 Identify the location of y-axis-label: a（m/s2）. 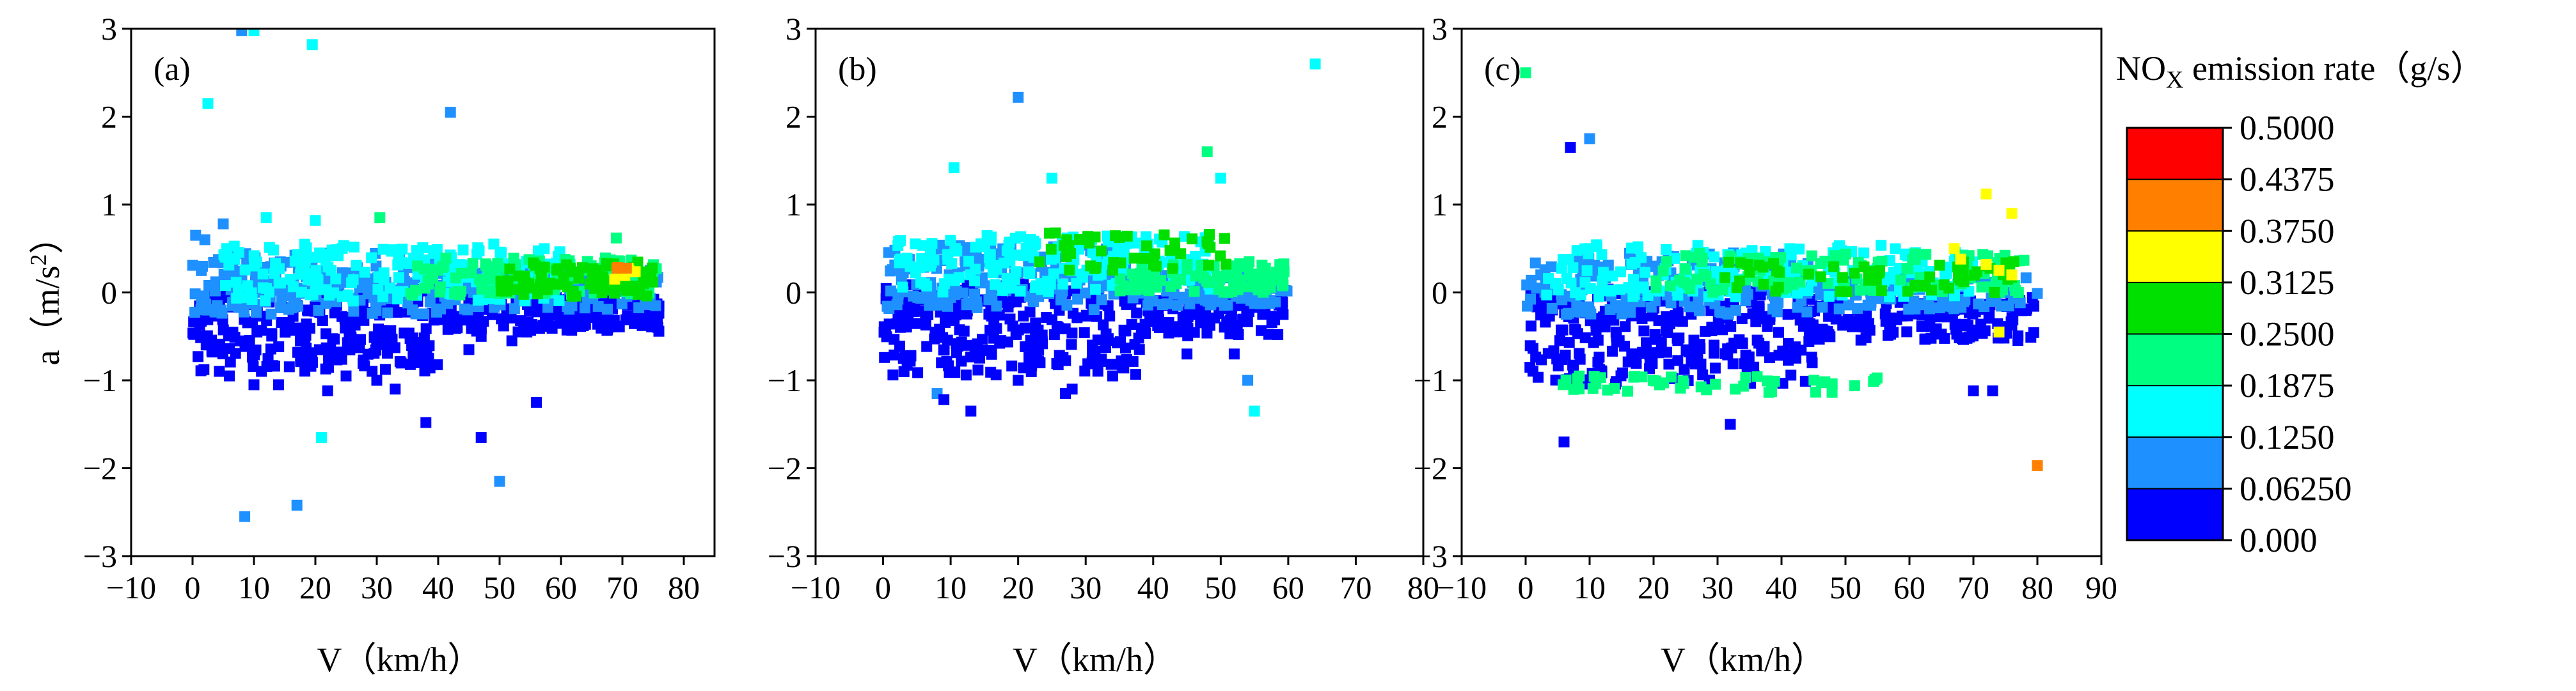
(46, 293).